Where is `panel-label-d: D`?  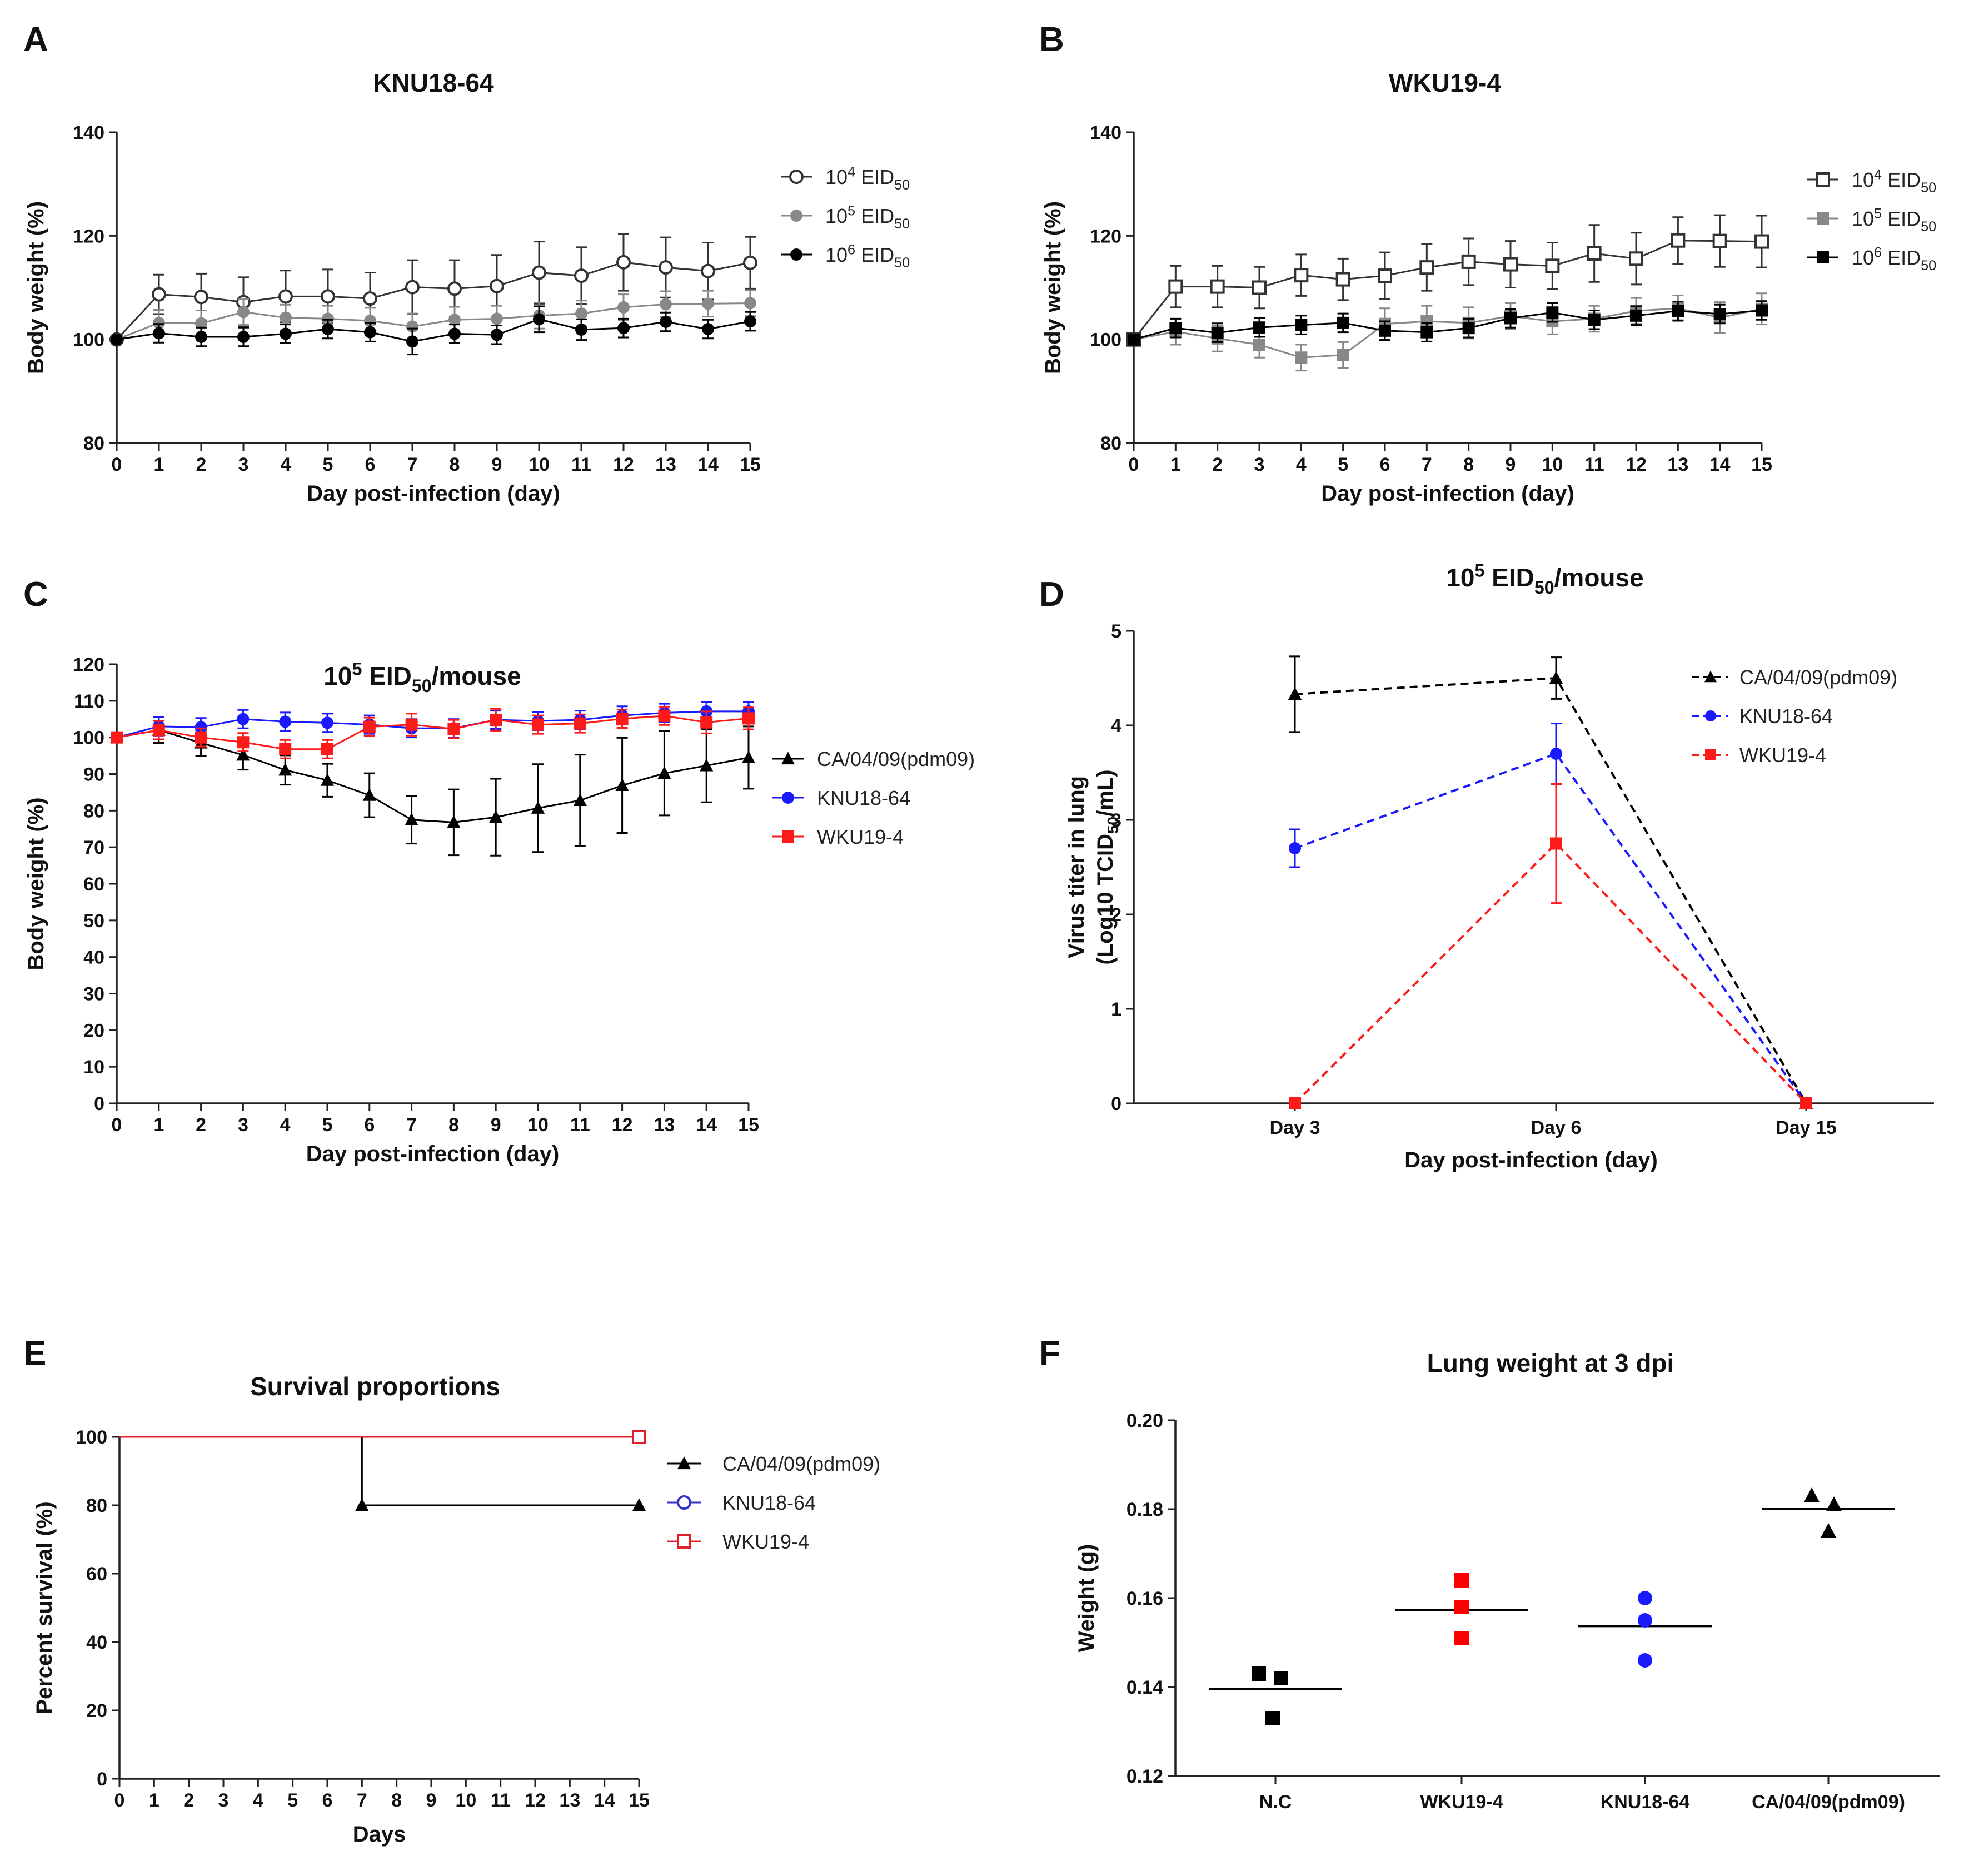 panel-label-d: D is located at coordinates (1051, 594).